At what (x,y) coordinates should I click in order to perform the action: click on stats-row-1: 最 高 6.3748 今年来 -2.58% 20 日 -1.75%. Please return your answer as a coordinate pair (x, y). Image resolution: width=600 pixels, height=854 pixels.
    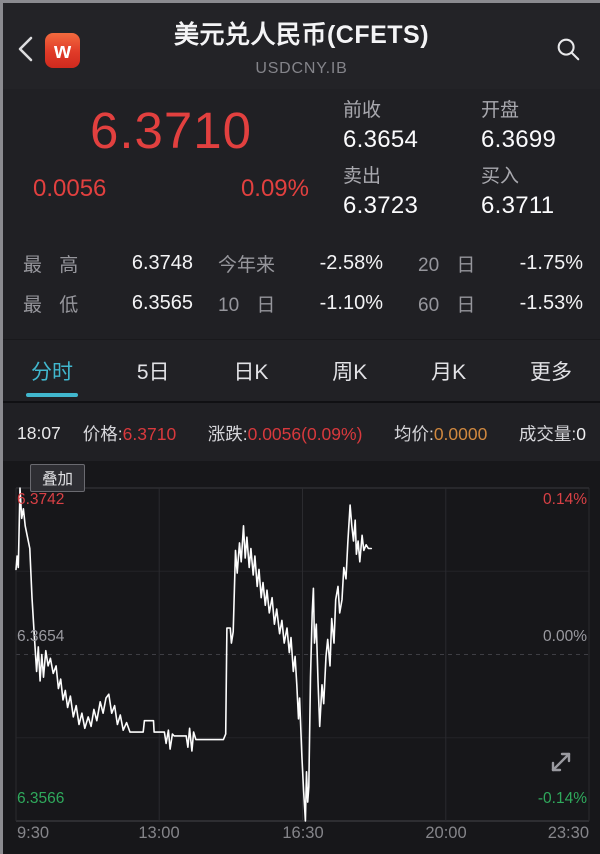
    Looking at the image, I should click on (301, 263).